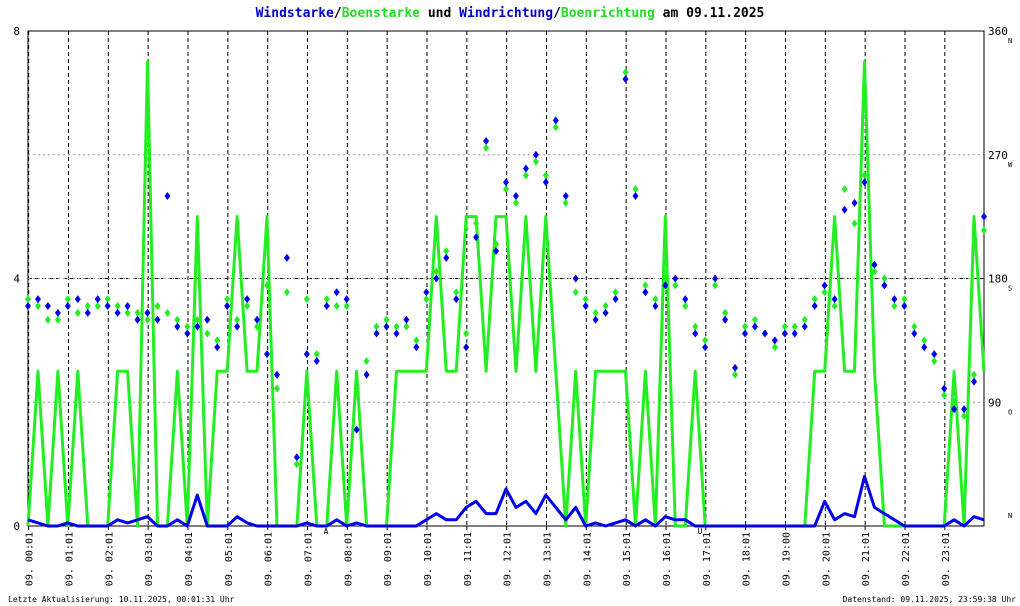 This screenshot has height=606, width=1020. What do you see at coordinates (906, 559) in the screenshot?
I see `x-tick-label: 09. 22:01` at bounding box center [906, 559].